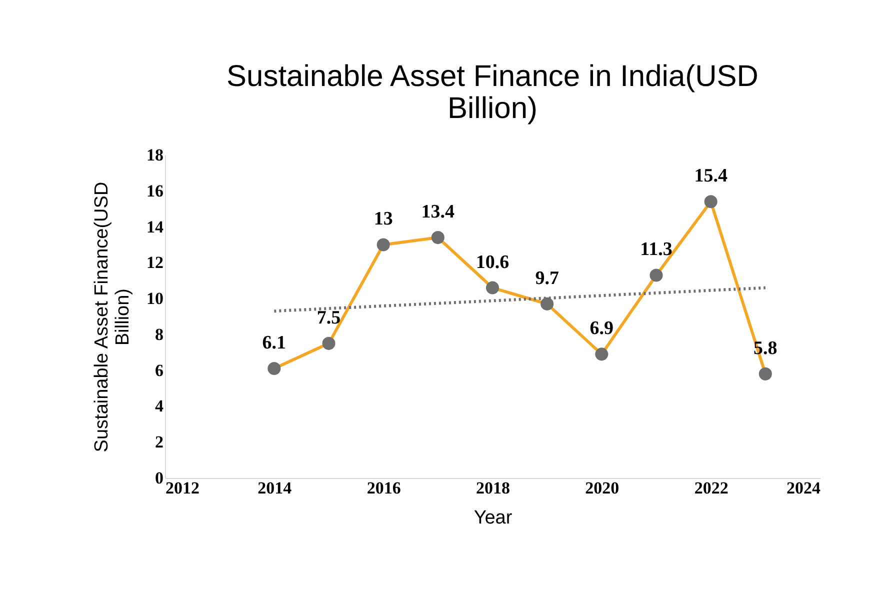 This screenshot has height=594, width=879. What do you see at coordinates (159, 478) in the screenshot?
I see `y-tick-label: 0` at bounding box center [159, 478].